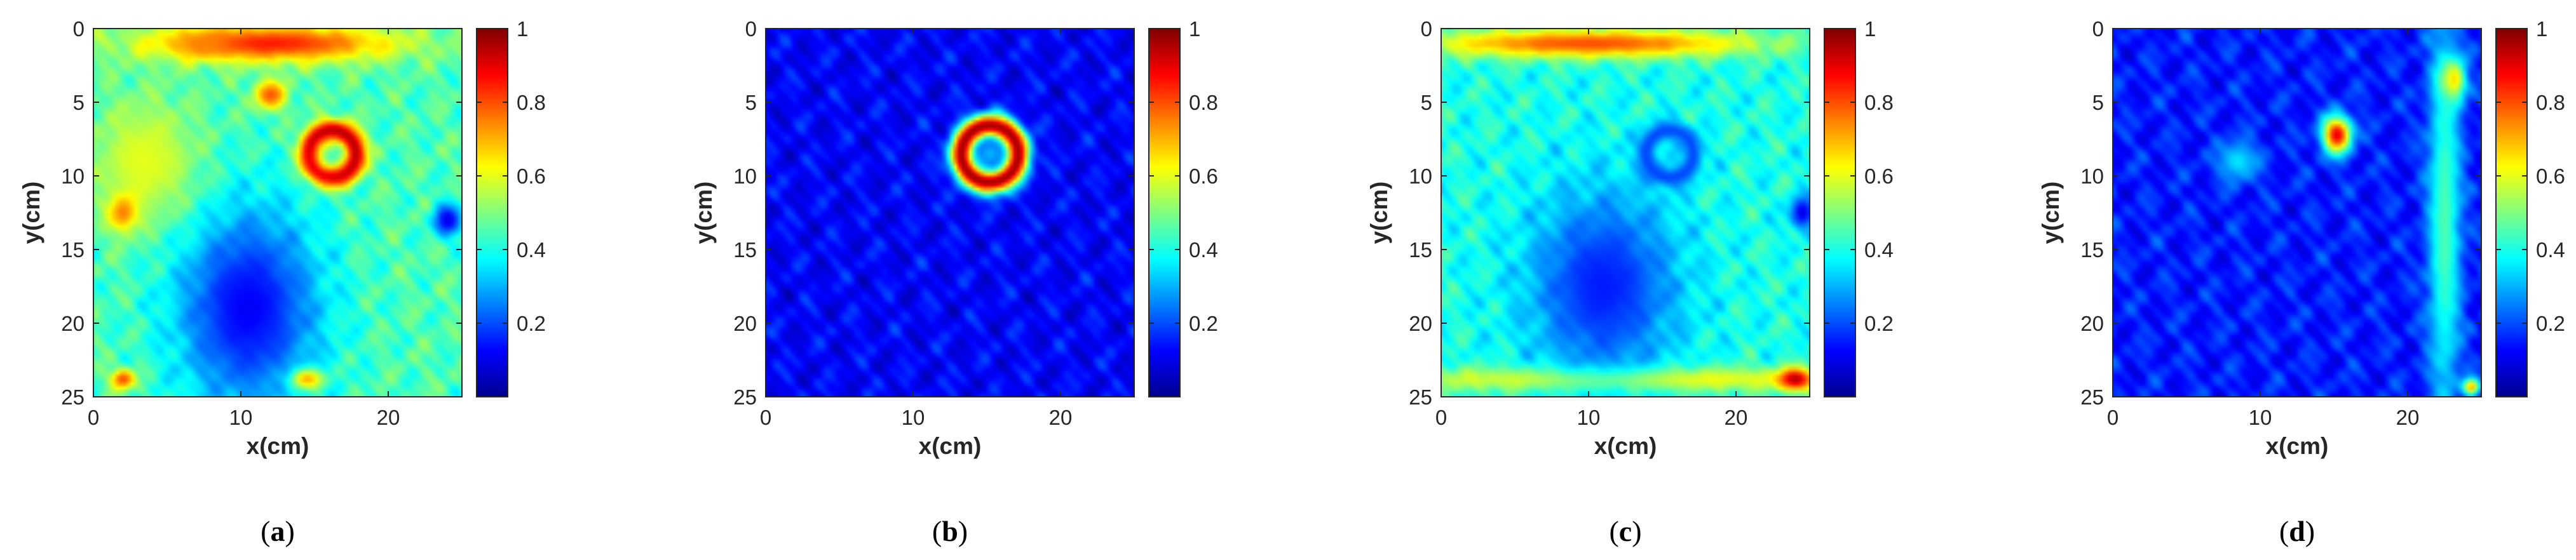 The width and height of the screenshot is (2576, 560). I want to click on panel-caption: (d), so click(2297, 531).